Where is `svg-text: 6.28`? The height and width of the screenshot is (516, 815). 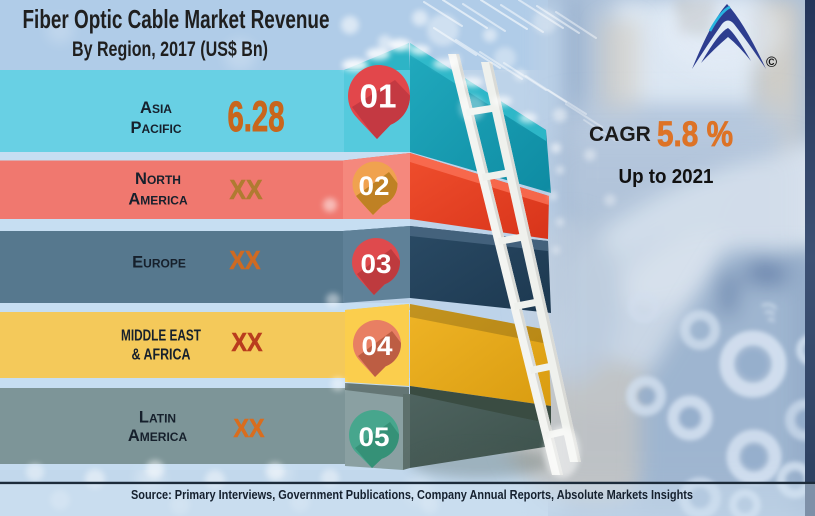
svg-text: 6.28 is located at coordinates (256, 117).